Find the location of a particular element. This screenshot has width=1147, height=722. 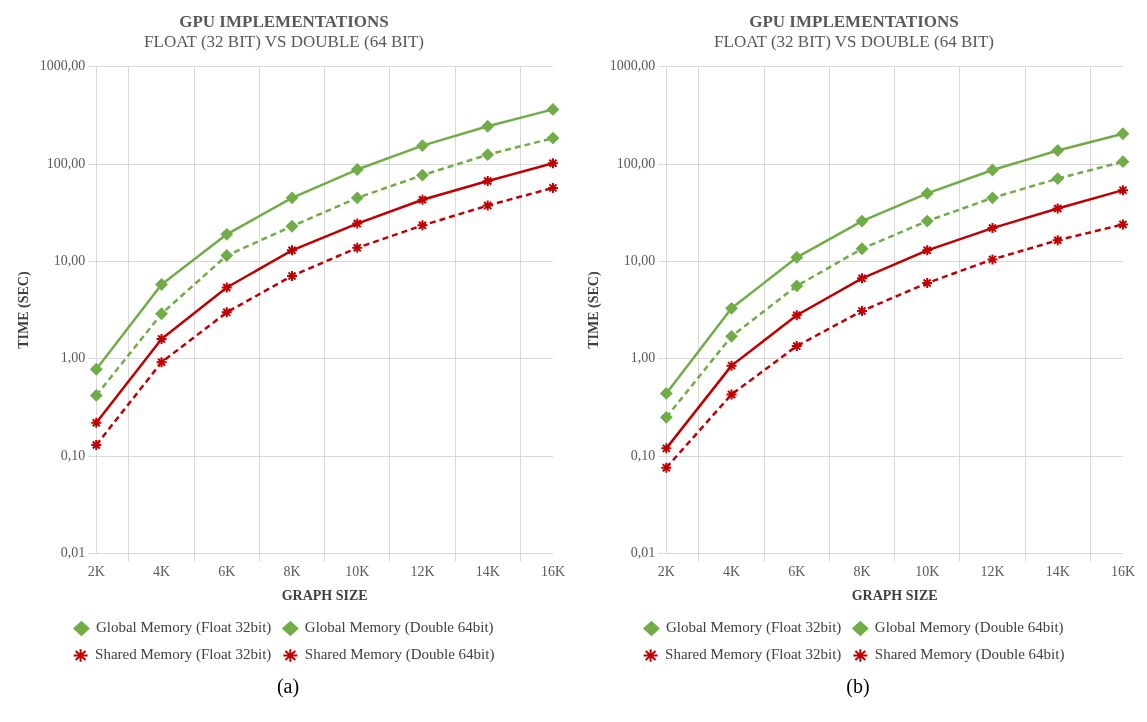

text: (b) is located at coordinates (858, 686).